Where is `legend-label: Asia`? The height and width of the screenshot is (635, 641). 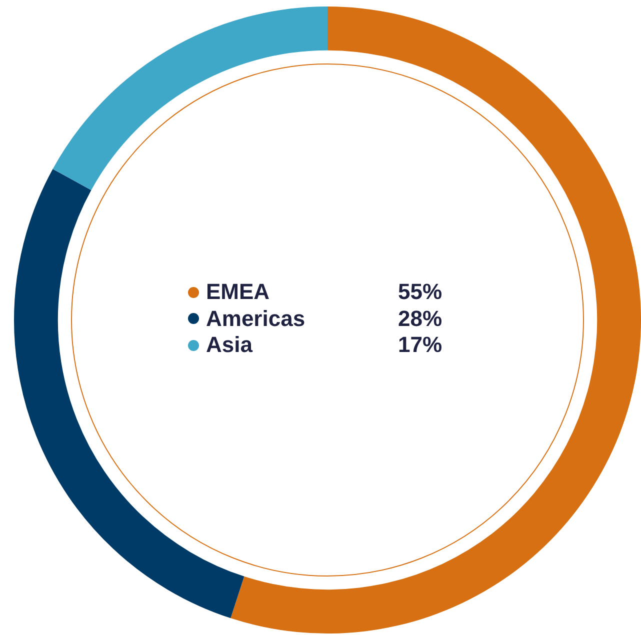
legend-label: Asia is located at coordinates (230, 345).